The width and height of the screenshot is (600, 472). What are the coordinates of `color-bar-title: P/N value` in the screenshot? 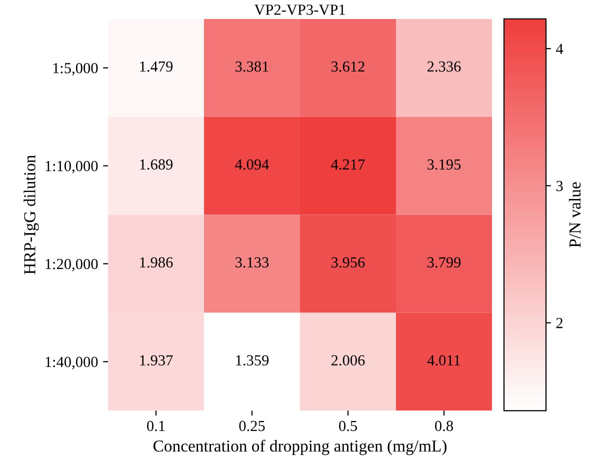 It's located at (574, 215).